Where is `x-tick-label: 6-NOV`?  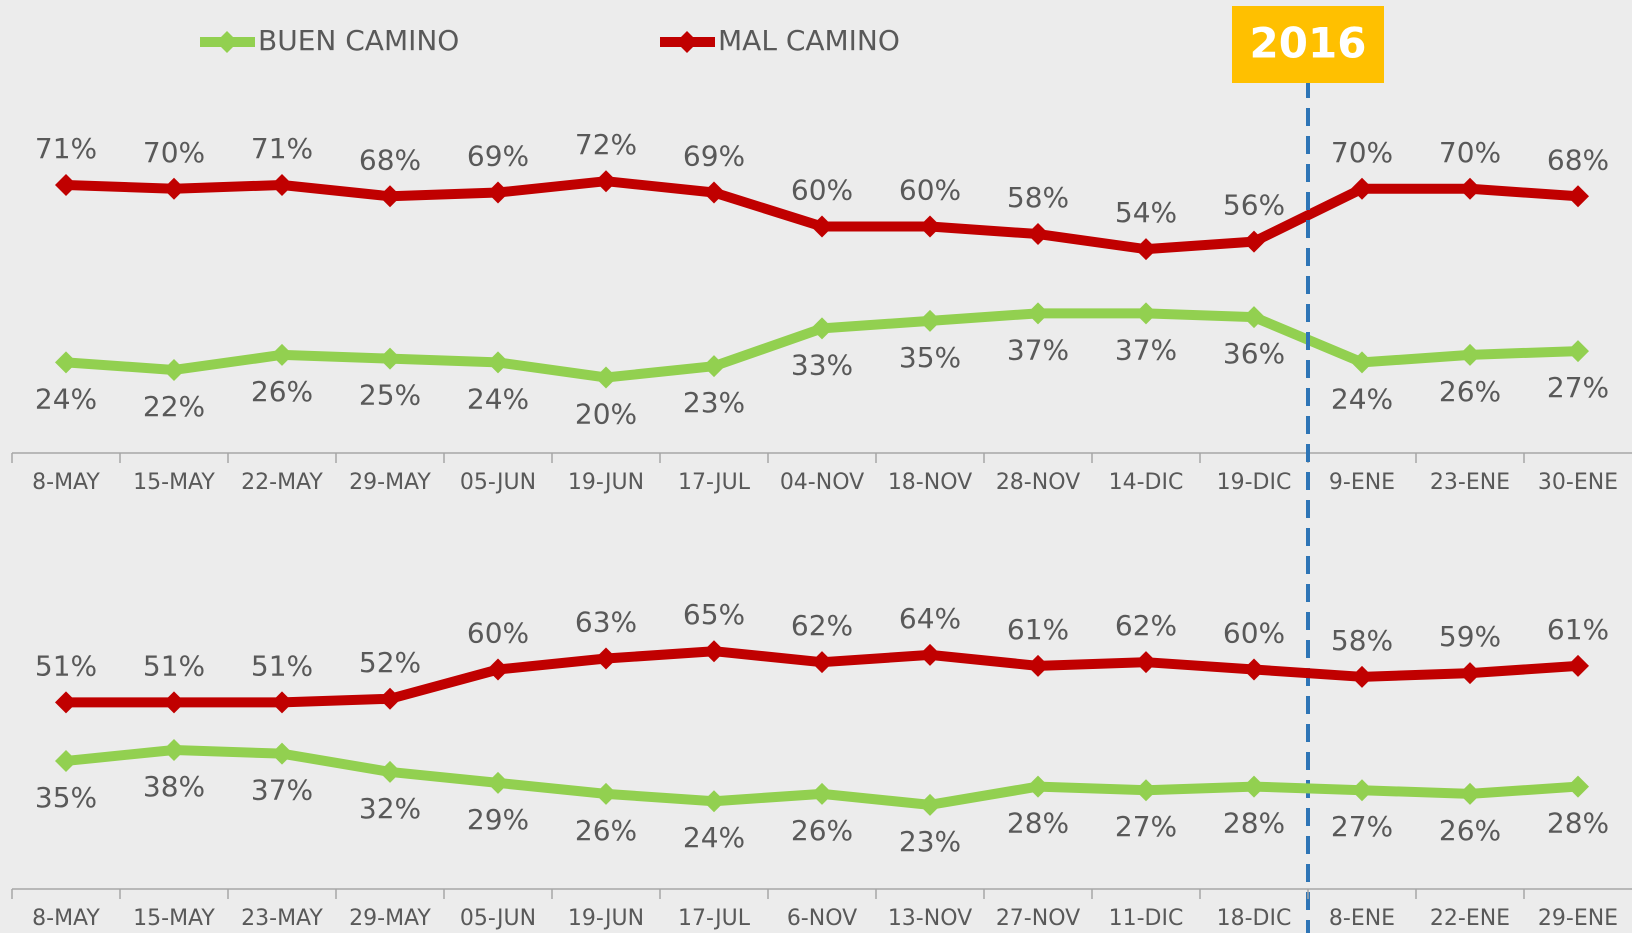 x-tick-label: 6-NOV is located at coordinates (822, 918).